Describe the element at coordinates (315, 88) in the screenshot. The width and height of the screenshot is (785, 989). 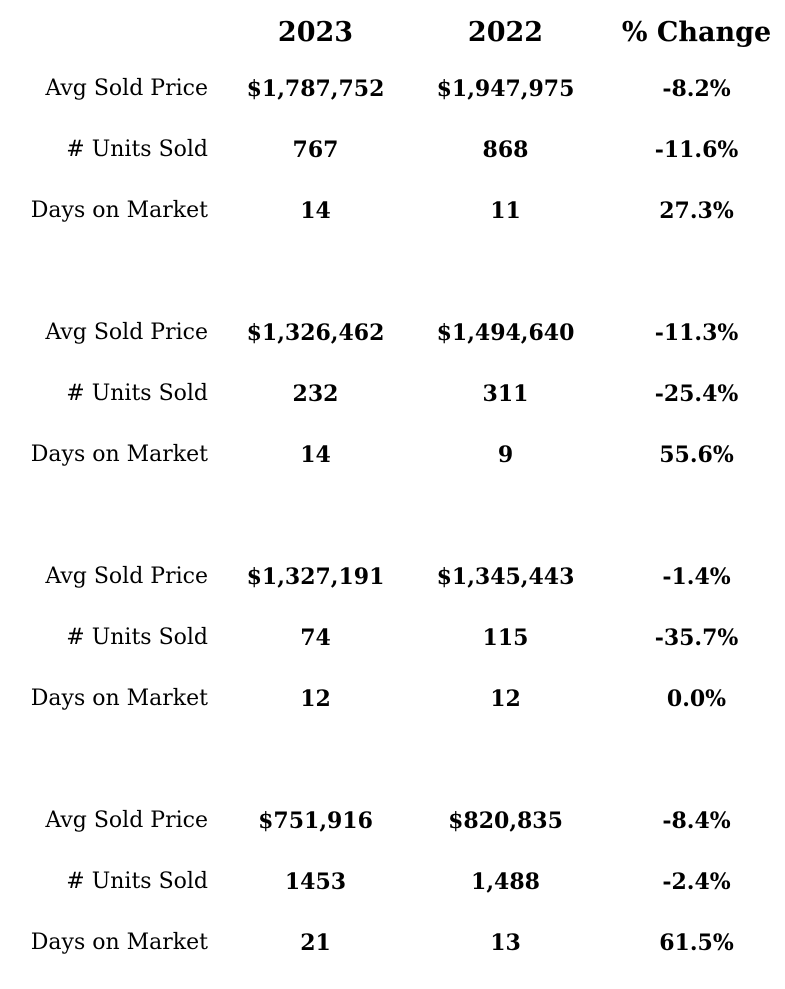
I see `value-2023: $1,787,752` at that location.